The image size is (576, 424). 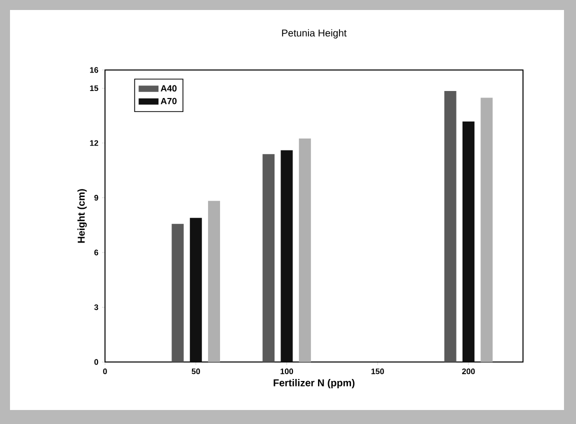 I want to click on legend-label: A40, so click(x=168, y=88).